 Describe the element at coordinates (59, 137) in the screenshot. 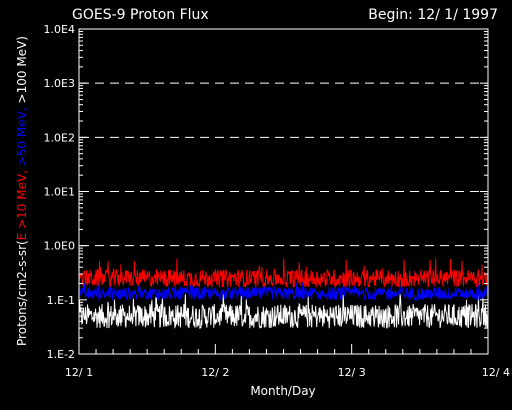

I see `y-tick-label: 1.0E2` at that location.